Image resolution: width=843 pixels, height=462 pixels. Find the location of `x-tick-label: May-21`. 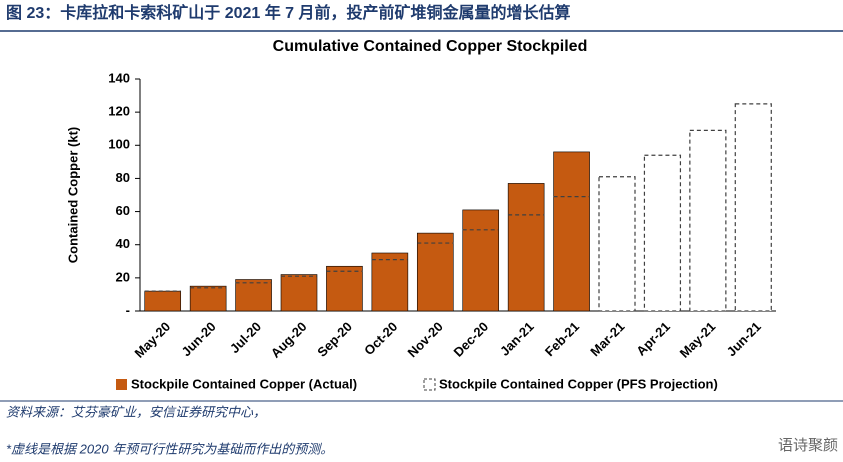

x-tick-label: May-21 is located at coordinates (698, 340).